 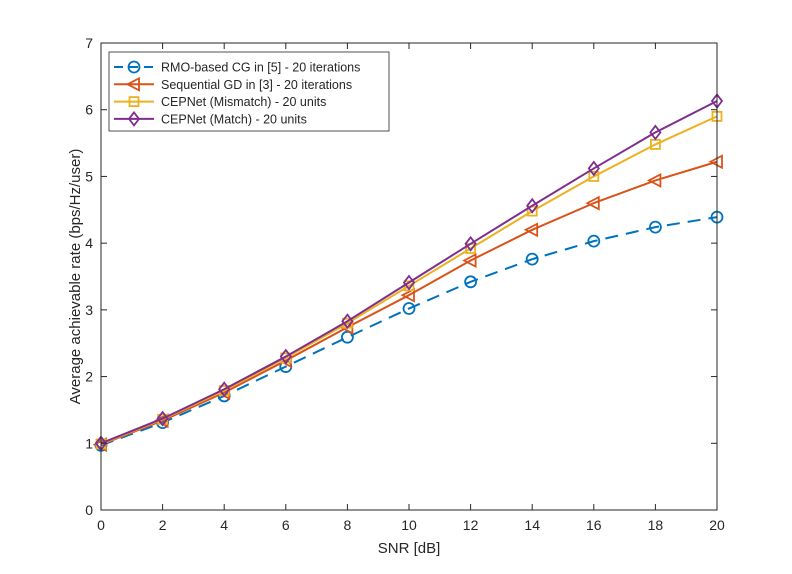 I want to click on x-tick-label: 18, so click(x=656, y=525).